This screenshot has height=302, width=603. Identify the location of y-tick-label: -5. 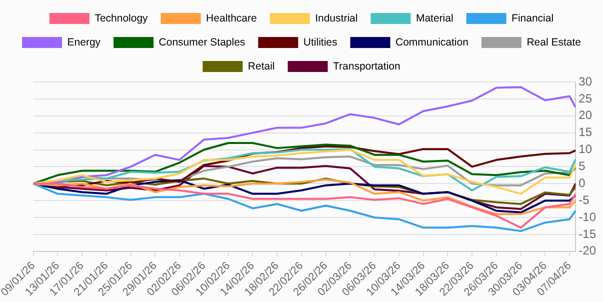
(584, 199).